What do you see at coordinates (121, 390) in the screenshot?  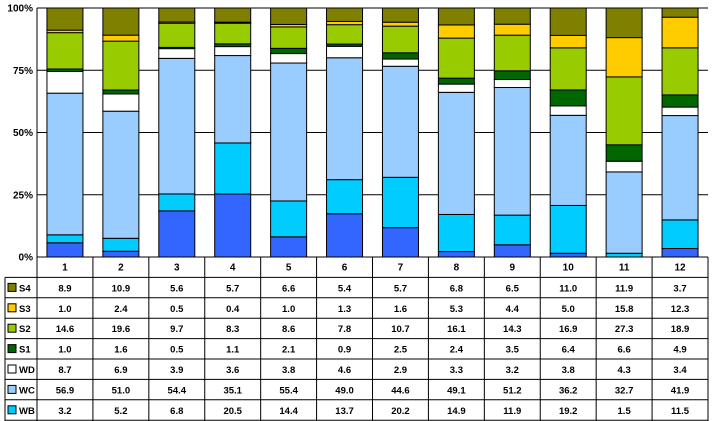 I see `data-label: 51.0` at bounding box center [121, 390].